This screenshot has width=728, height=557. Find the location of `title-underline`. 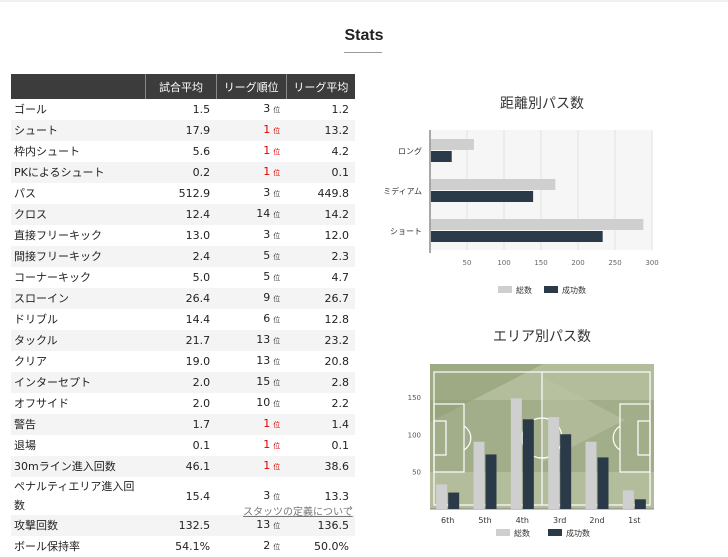

title-underline is located at coordinates (363, 52).